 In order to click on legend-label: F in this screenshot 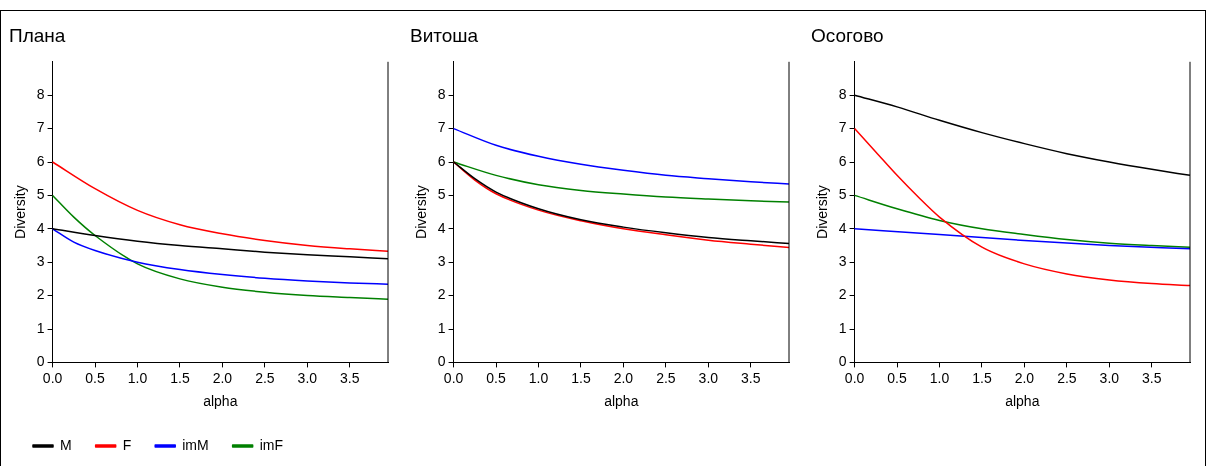, I will do `click(127, 444)`.